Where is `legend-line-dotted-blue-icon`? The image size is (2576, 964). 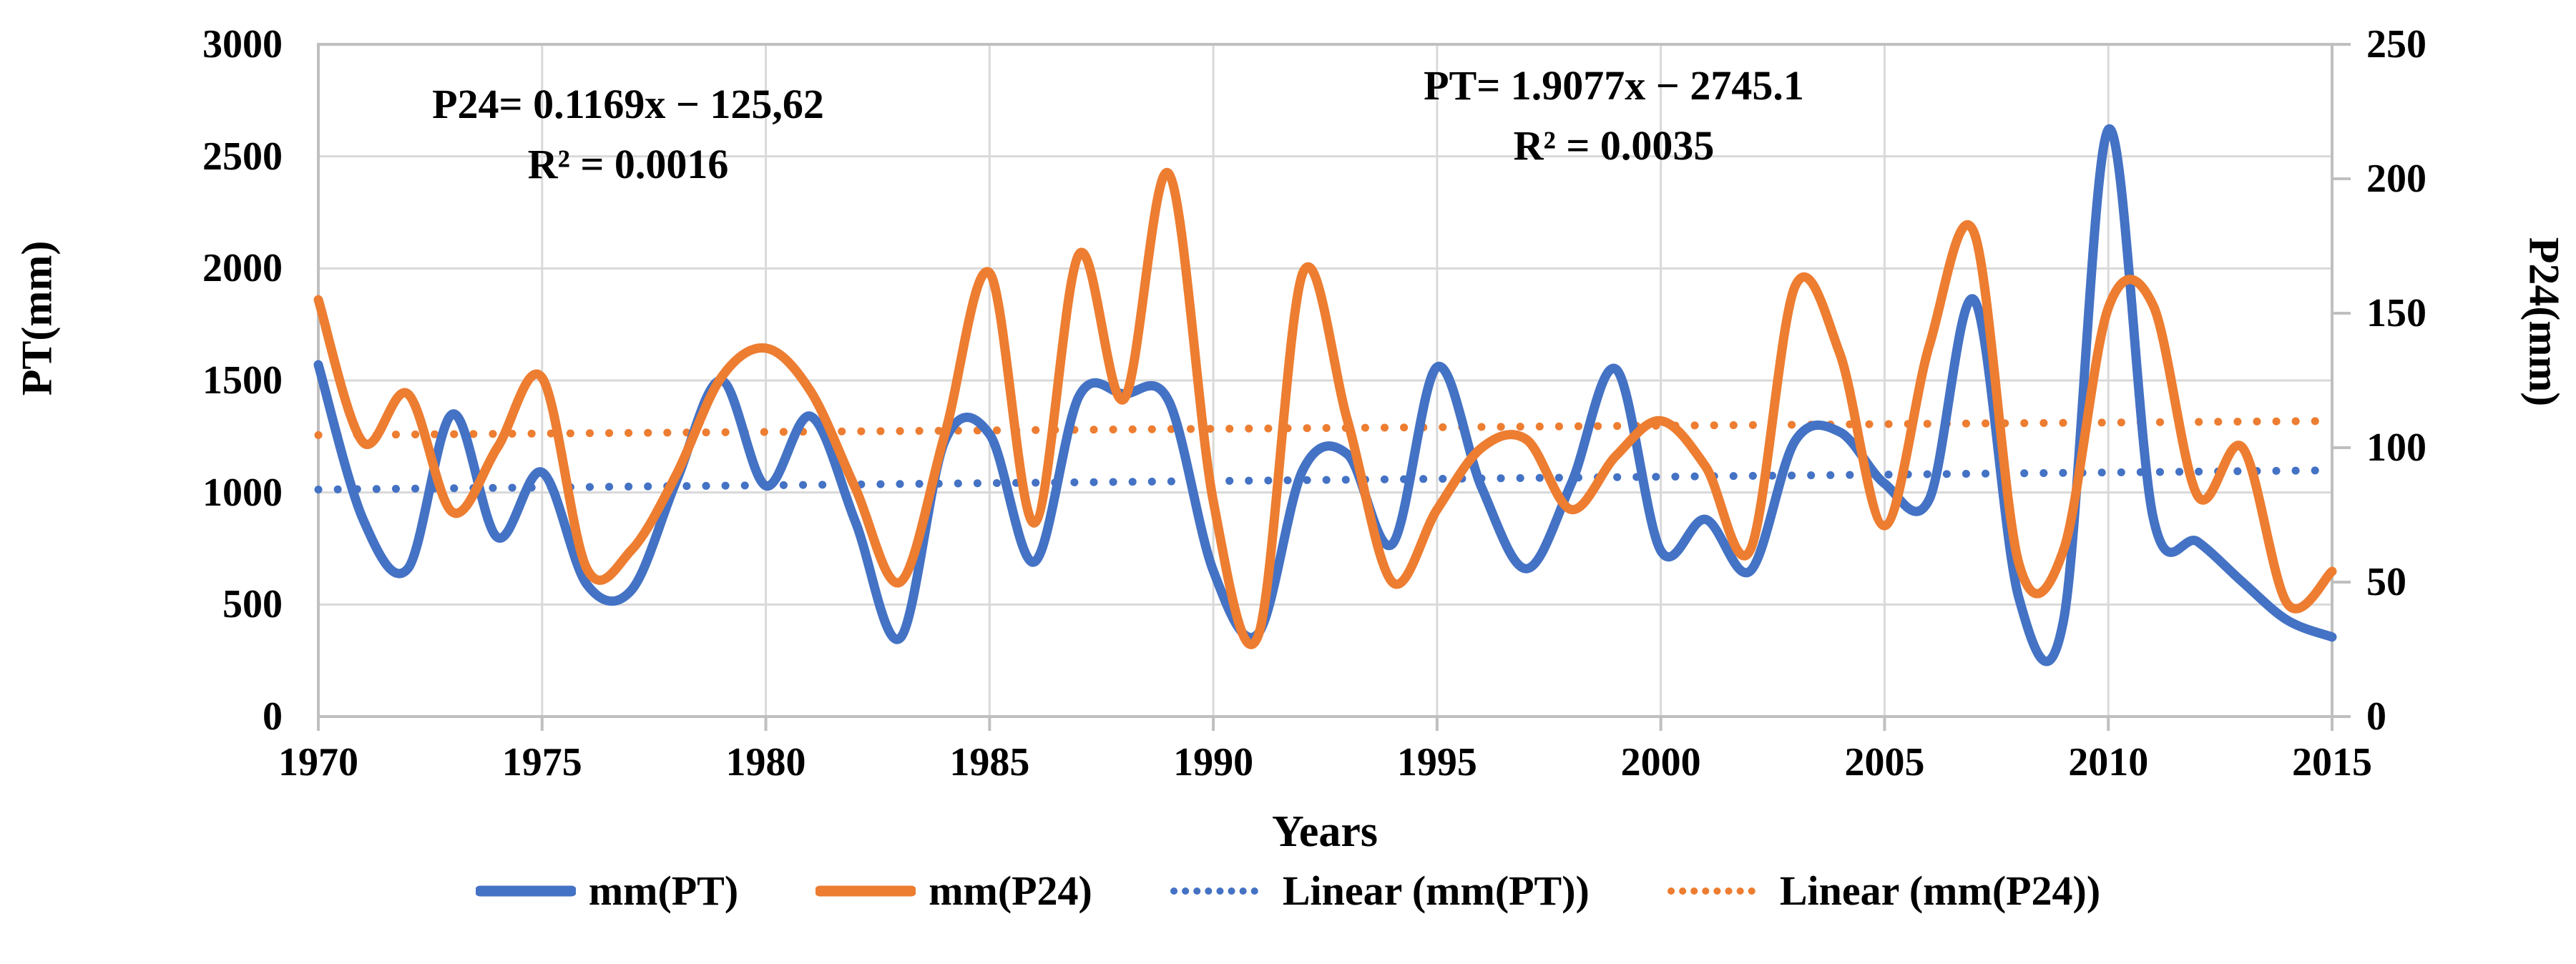
legend-line-dotted-blue-icon is located at coordinates (1220, 891).